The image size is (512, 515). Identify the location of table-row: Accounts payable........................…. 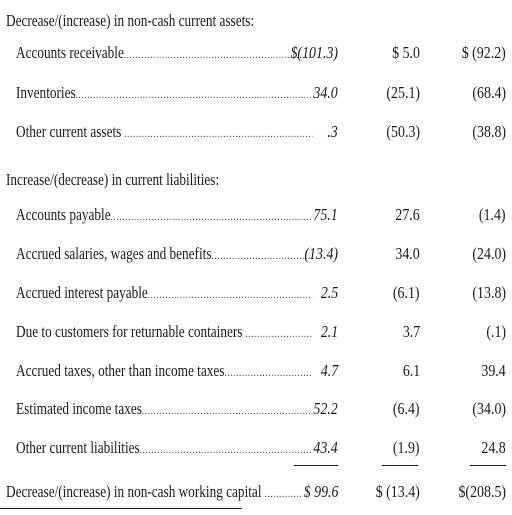
(256, 215).